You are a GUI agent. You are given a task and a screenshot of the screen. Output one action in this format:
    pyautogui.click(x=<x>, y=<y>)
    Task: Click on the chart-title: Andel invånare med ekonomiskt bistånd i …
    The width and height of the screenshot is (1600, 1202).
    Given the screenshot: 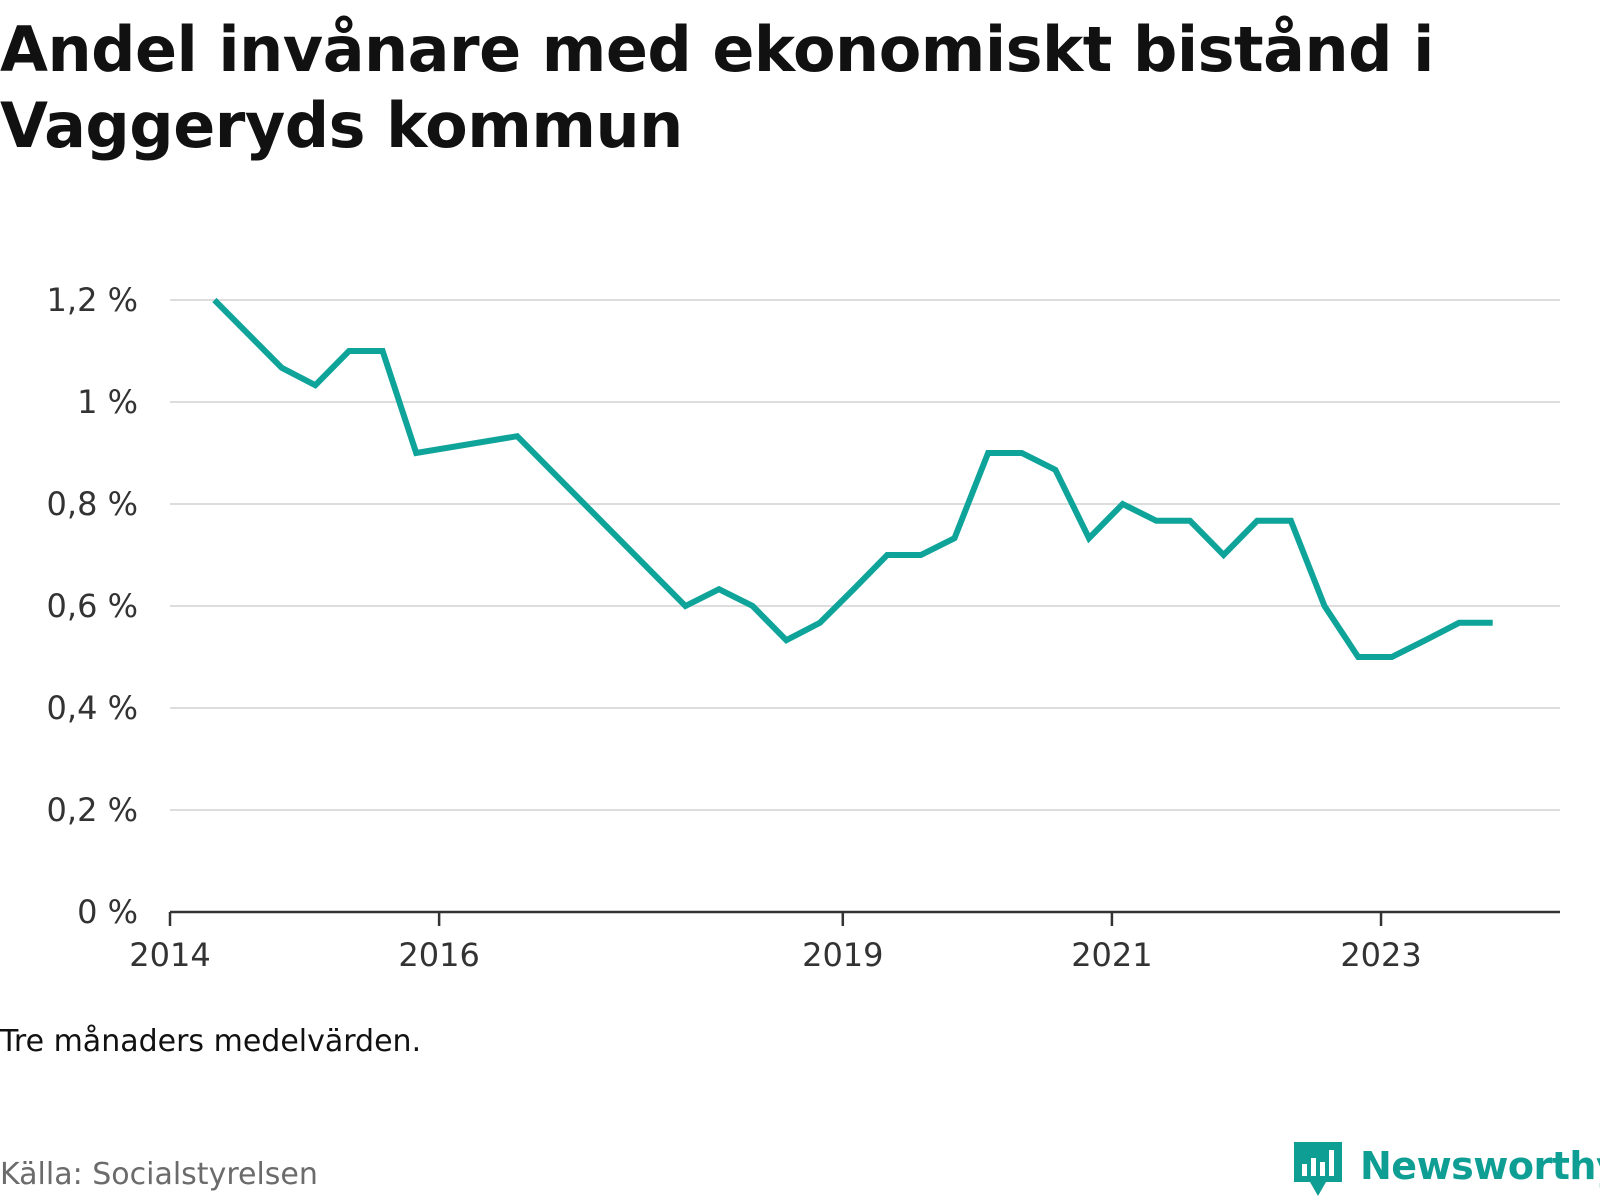 What is the action you would take?
    pyautogui.click(x=717, y=87)
    